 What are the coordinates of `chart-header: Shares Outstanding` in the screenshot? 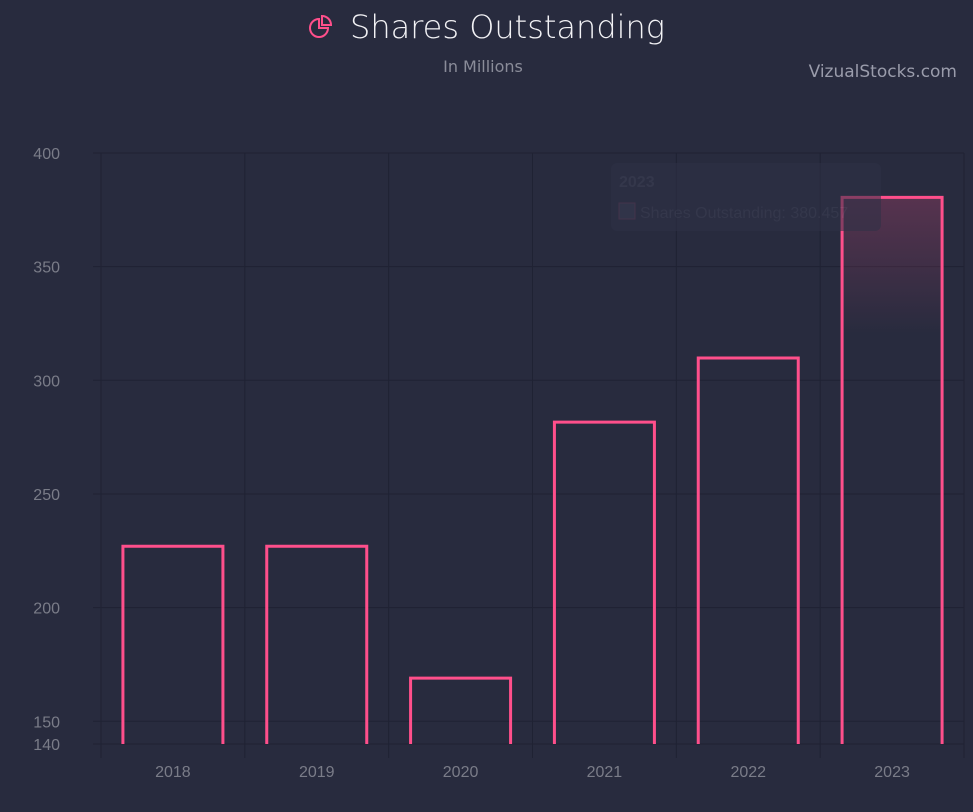 It's located at (486, 27).